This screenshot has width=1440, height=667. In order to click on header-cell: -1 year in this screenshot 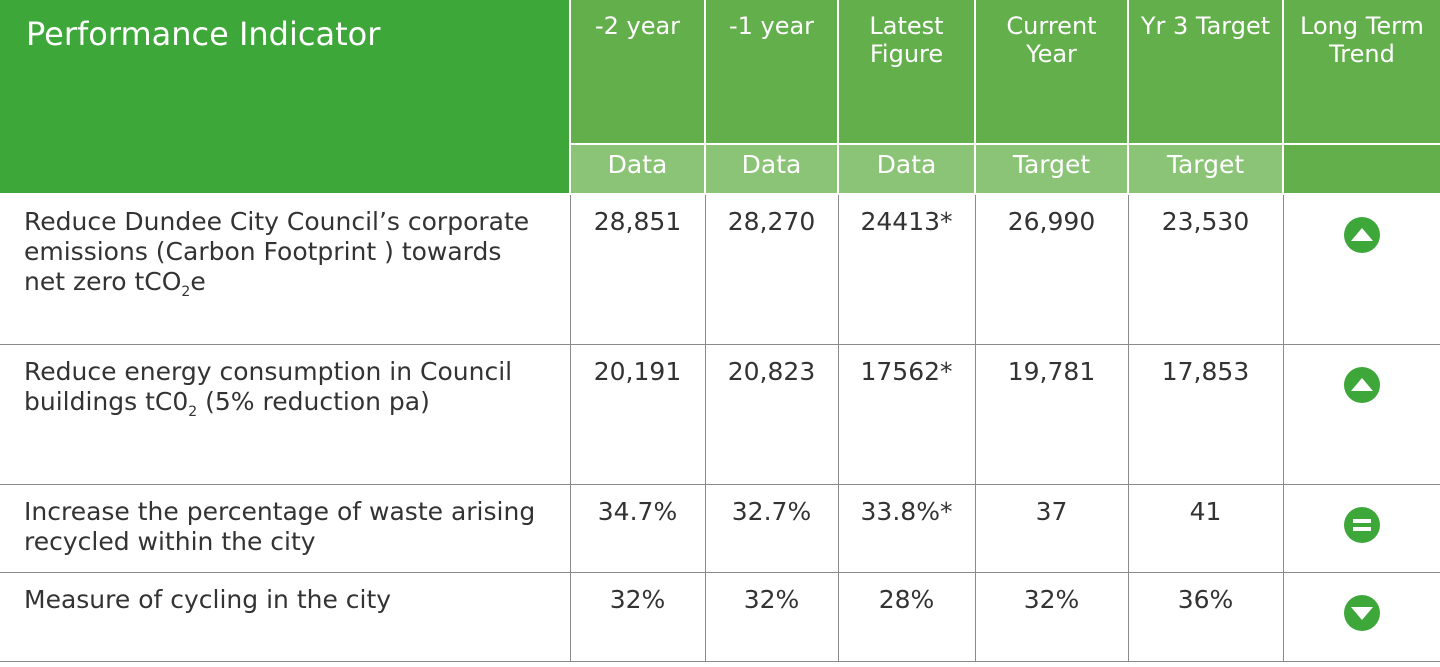, I will do `click(771, 72)`.